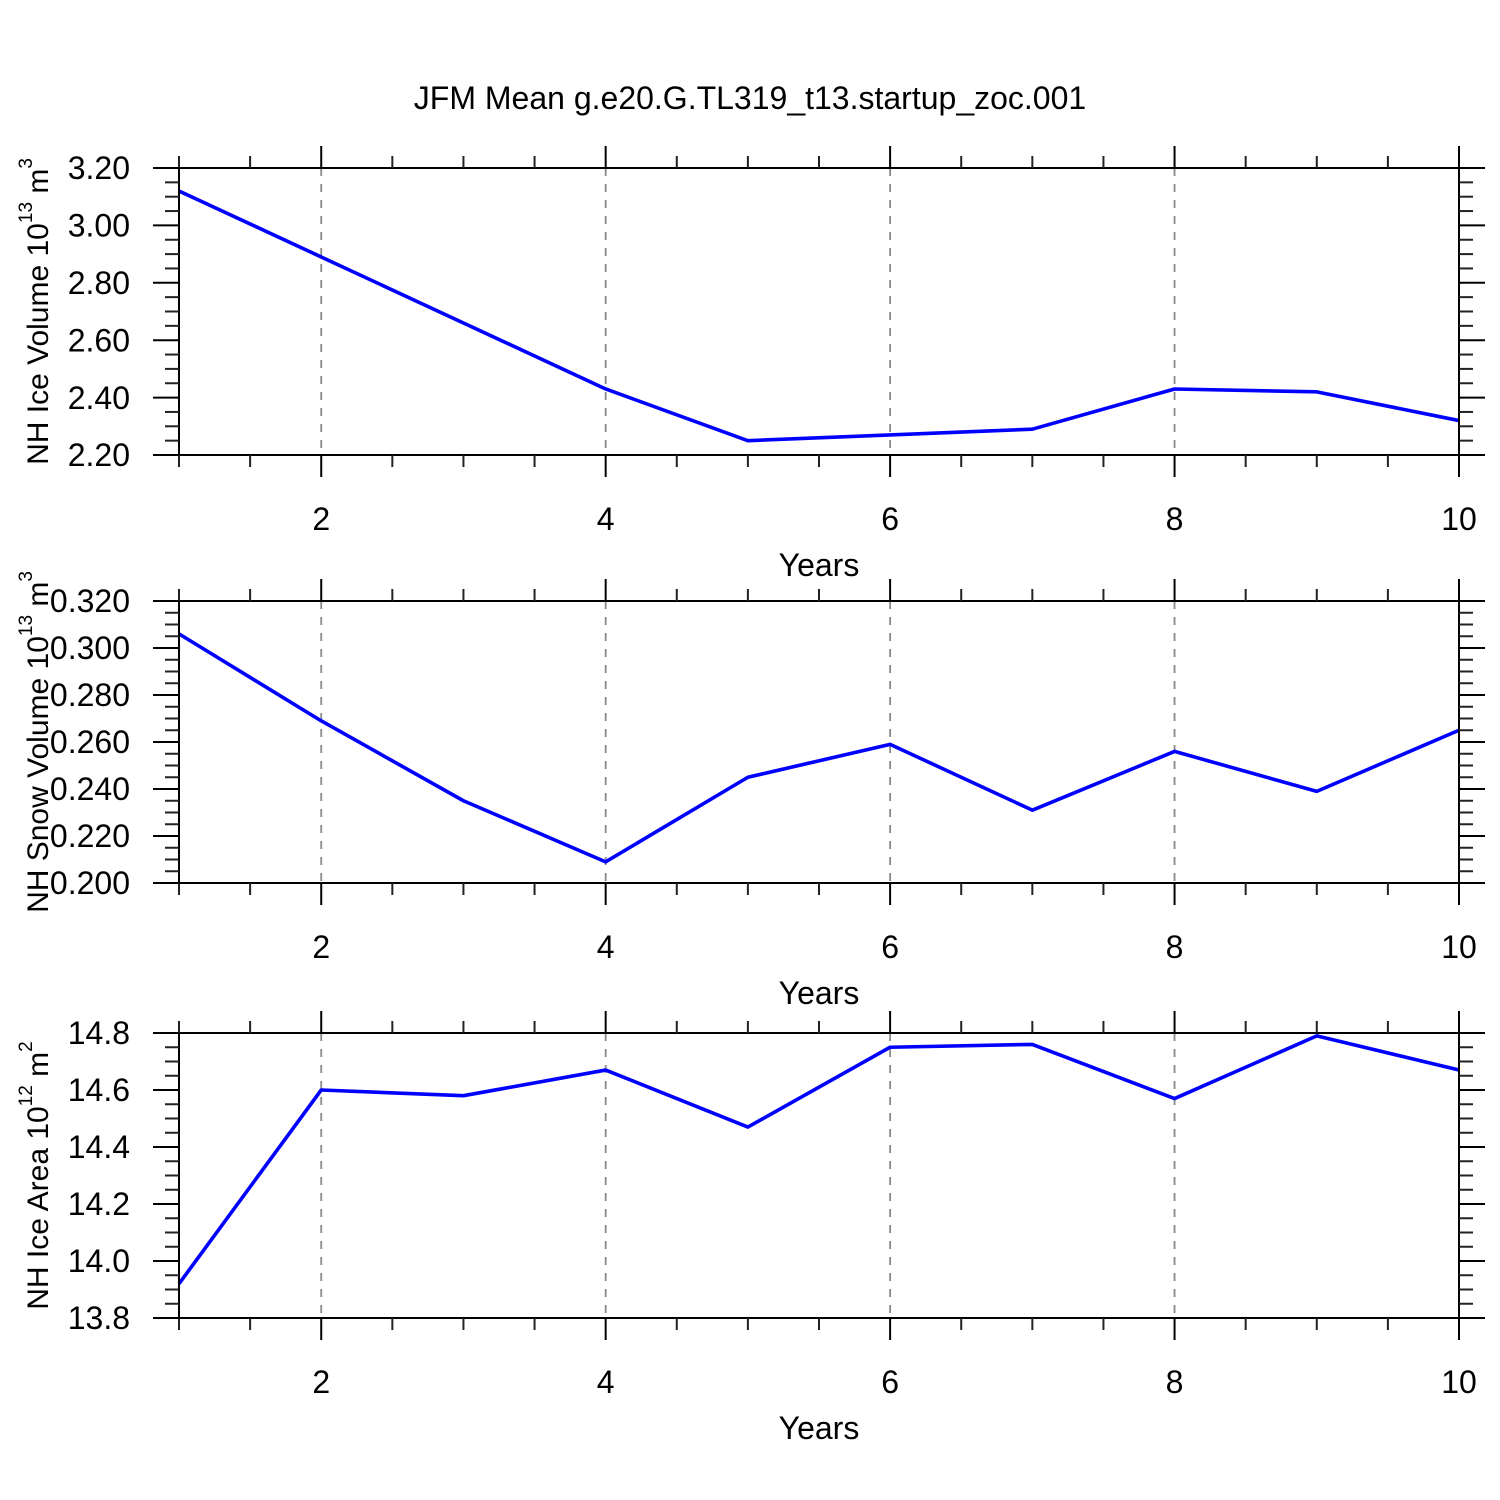  Describe the element at coordinates (99, 1204) in the screenshot. I see `y-tick-label: 14.2` at that location.